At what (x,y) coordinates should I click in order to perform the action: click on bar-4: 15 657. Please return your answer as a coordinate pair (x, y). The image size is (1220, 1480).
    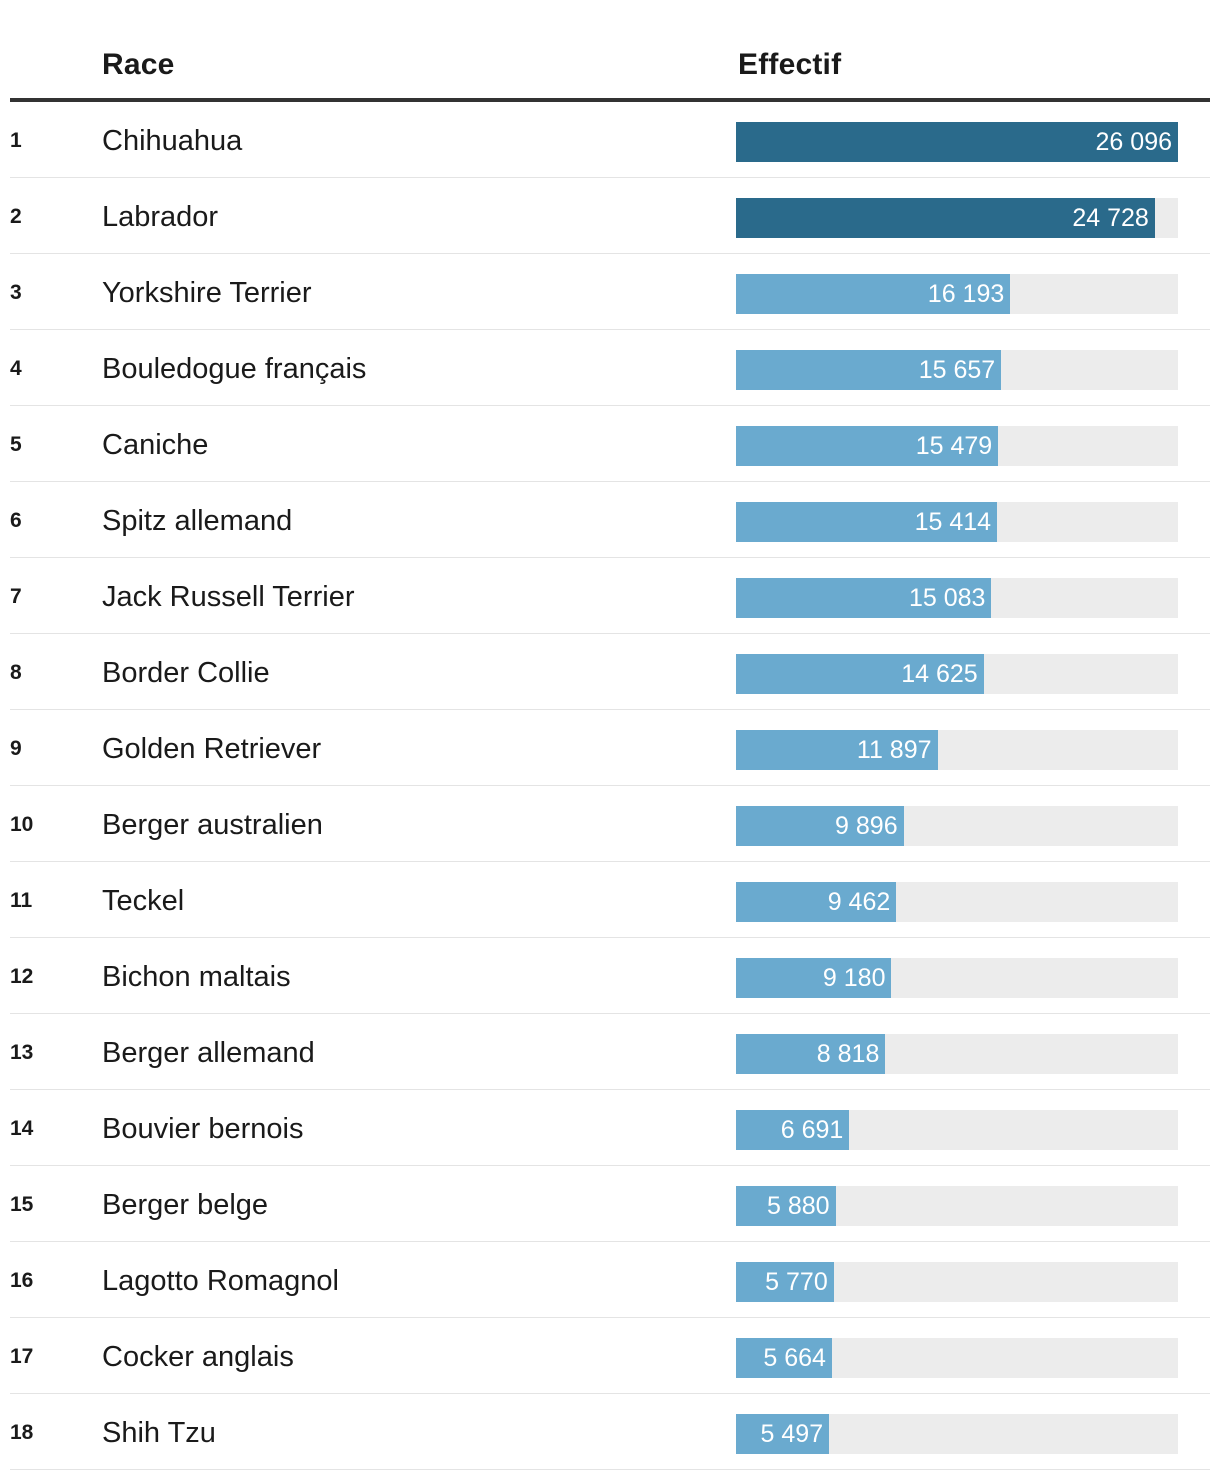
    Looking at the image, I should click on (869, 370).